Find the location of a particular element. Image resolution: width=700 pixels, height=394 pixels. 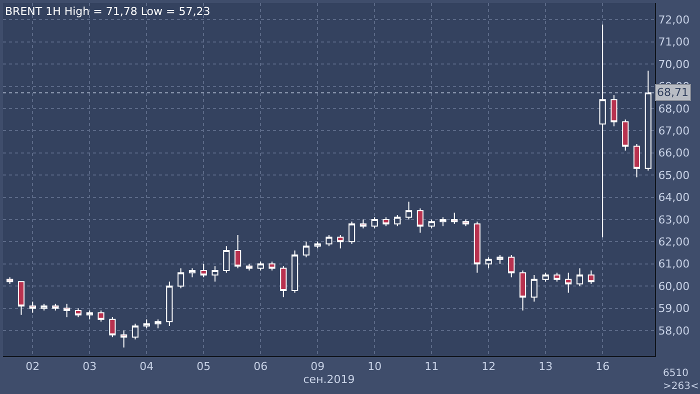

y-tick-label: 60,00 is located at coordinates (674, 286).